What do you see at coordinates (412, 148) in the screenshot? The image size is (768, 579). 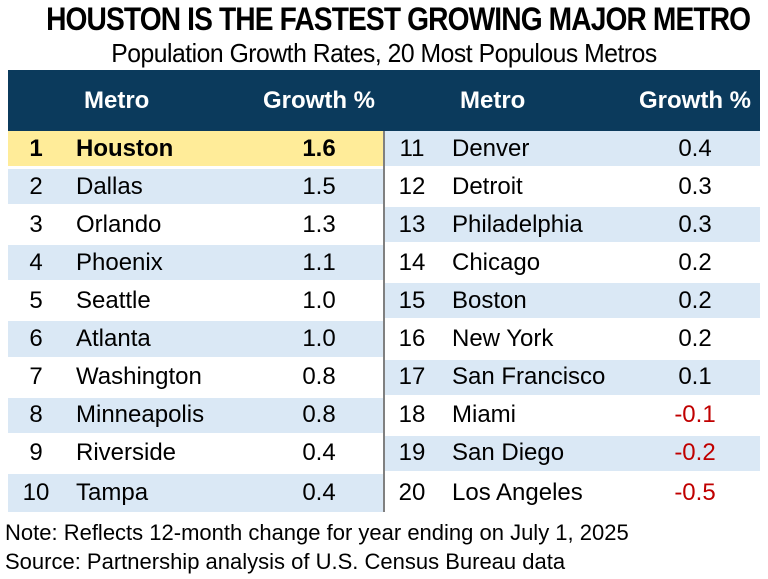 I see `rank-cell: 11` at bounding box center [412, 148].